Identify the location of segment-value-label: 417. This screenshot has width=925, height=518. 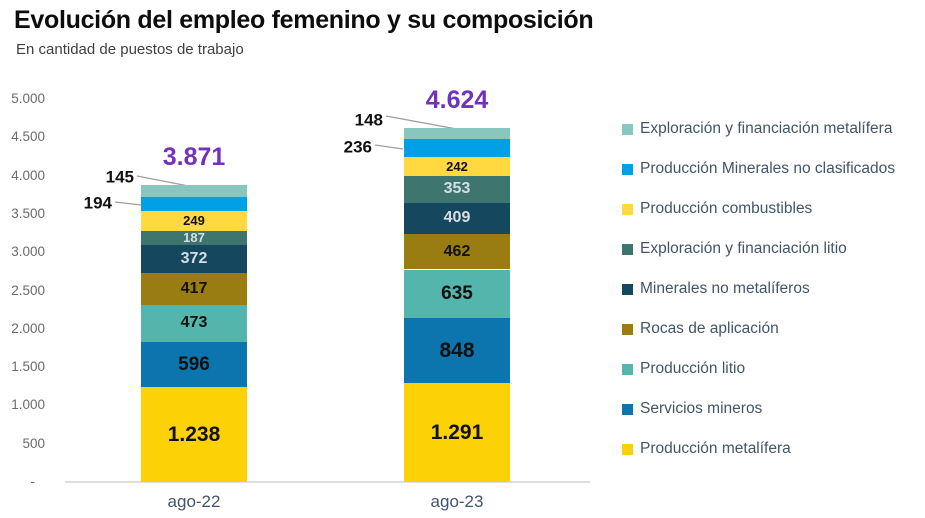
(194, 289).